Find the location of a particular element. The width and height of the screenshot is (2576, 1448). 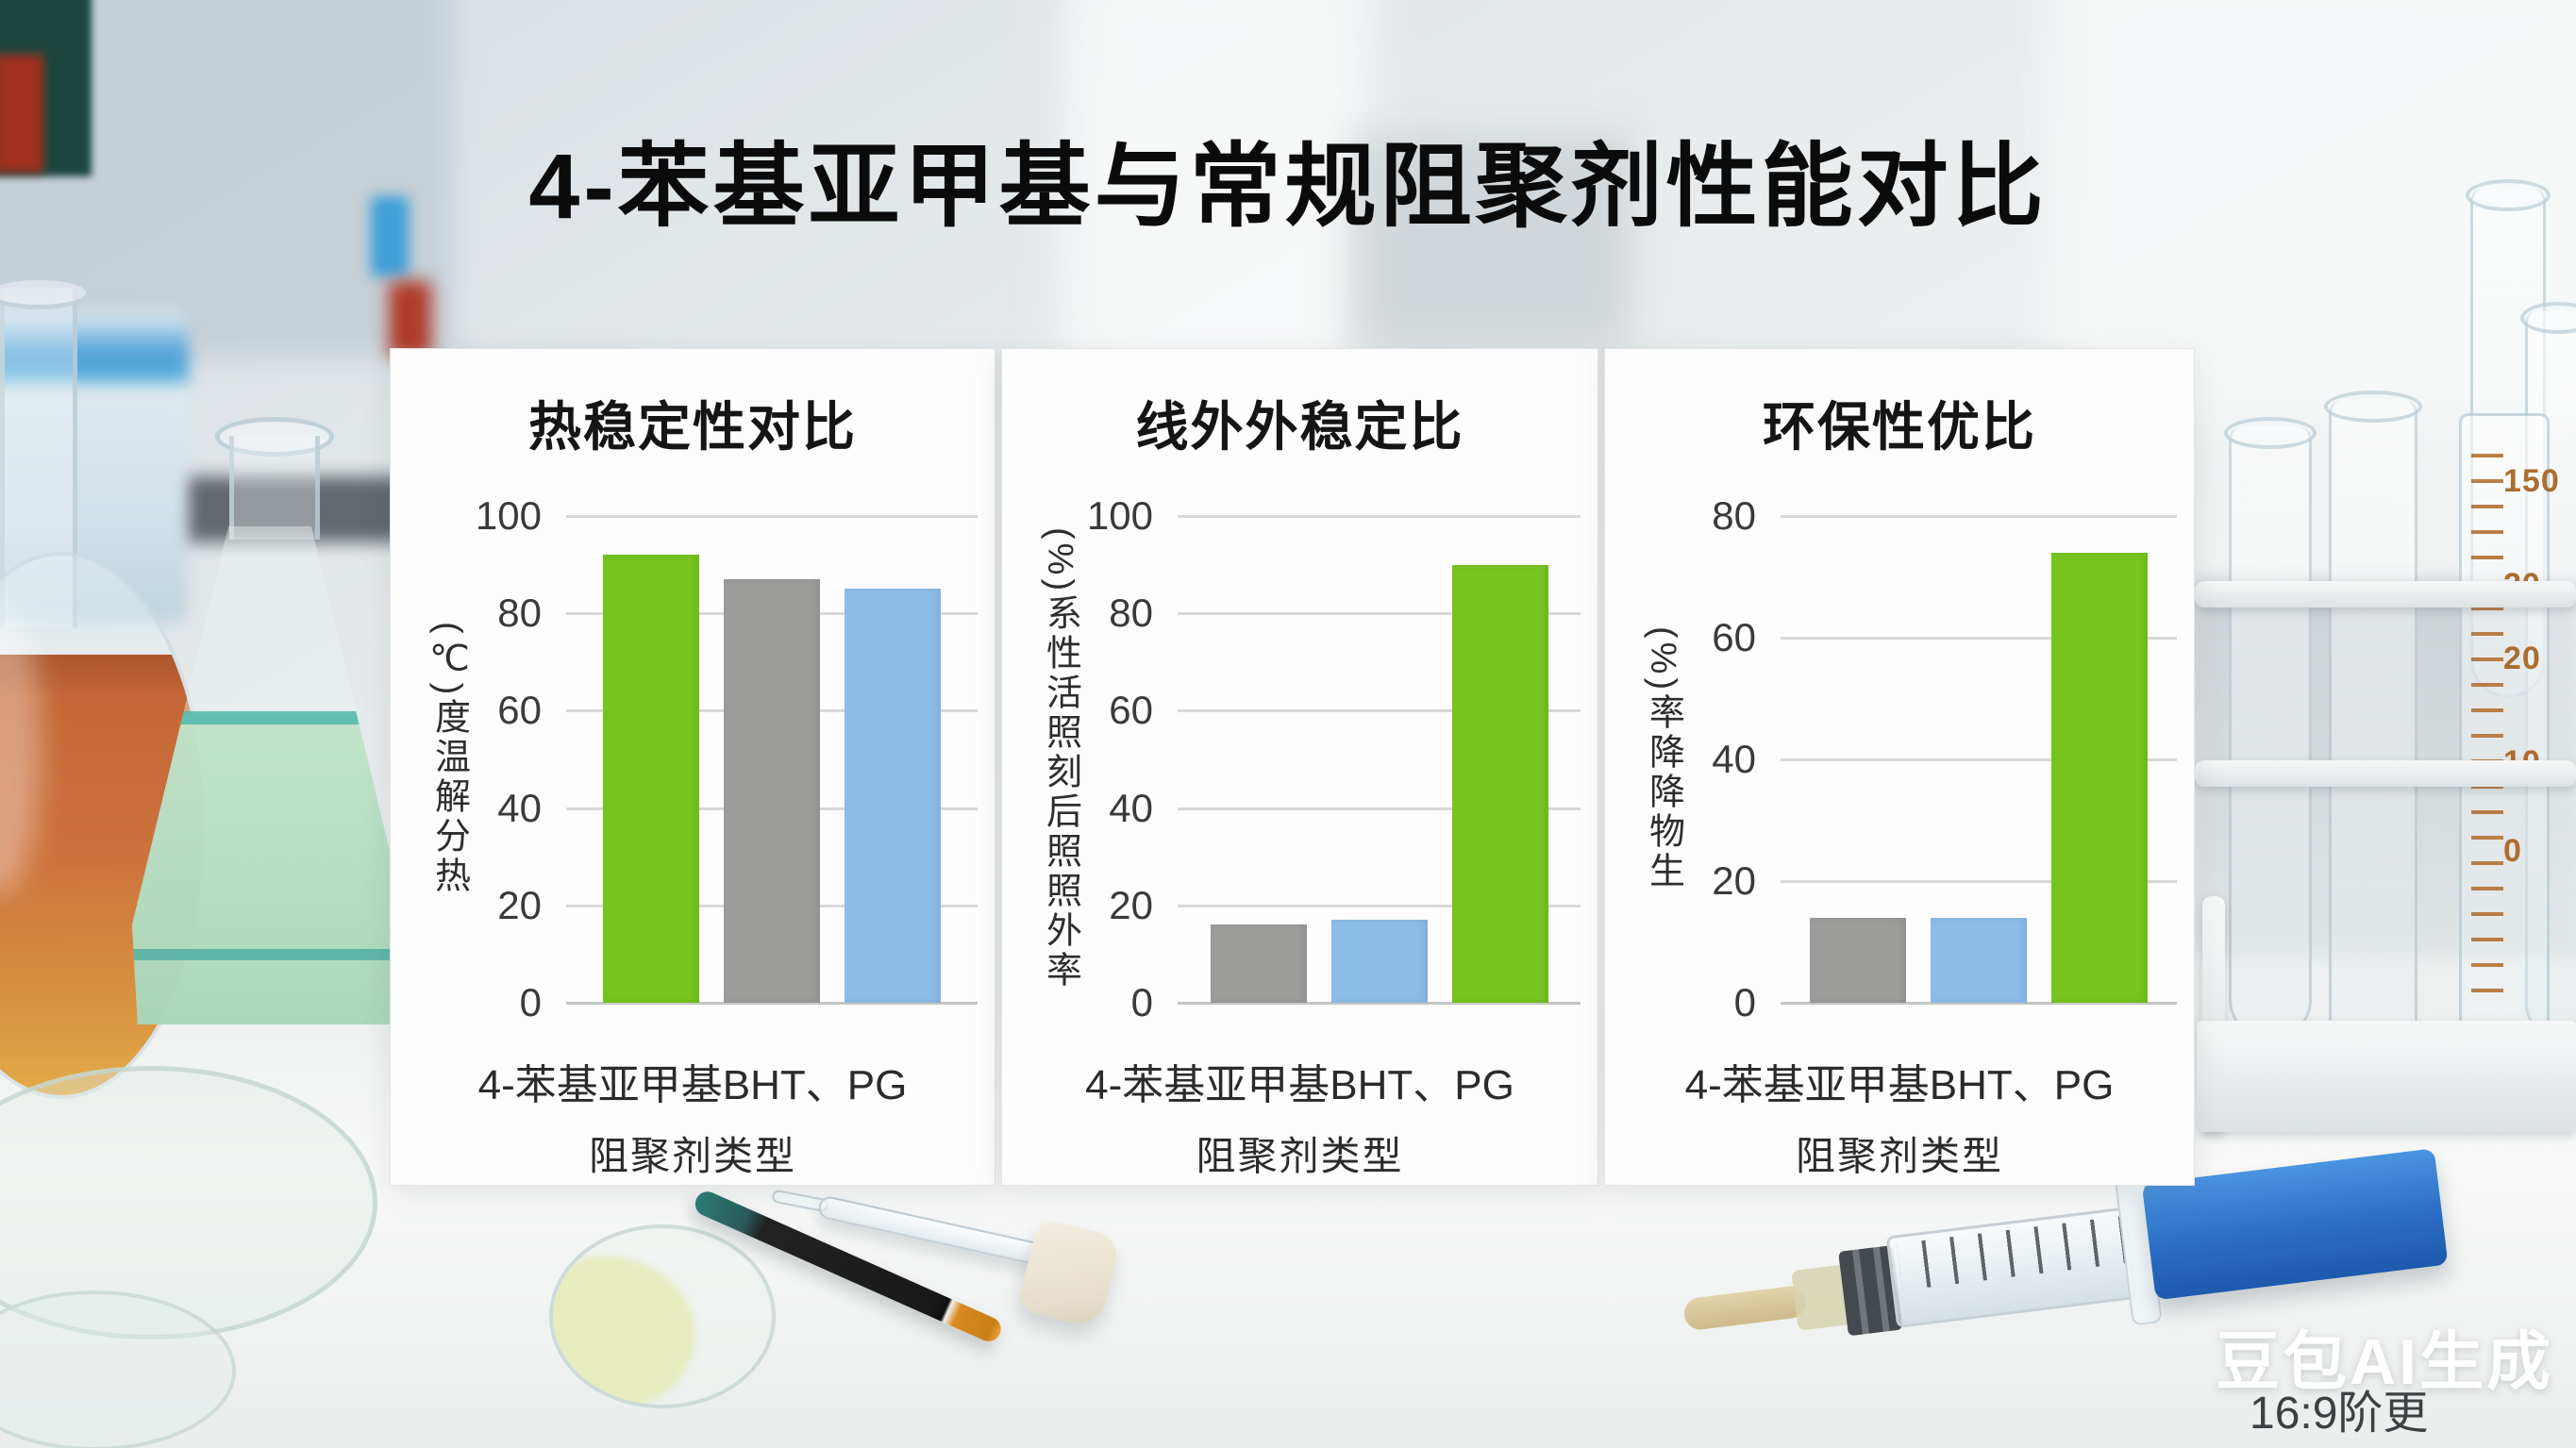

flask-green-rim is located at coordinates (274, 437).